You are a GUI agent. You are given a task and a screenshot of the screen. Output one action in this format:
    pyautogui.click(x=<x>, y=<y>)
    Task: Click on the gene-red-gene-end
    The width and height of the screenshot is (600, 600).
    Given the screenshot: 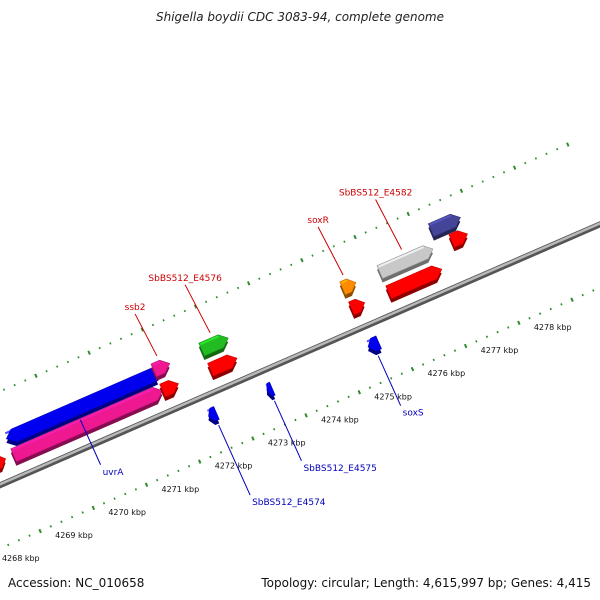 What is the action you would take?
    pyautogui.click(x=458, y=241)
    